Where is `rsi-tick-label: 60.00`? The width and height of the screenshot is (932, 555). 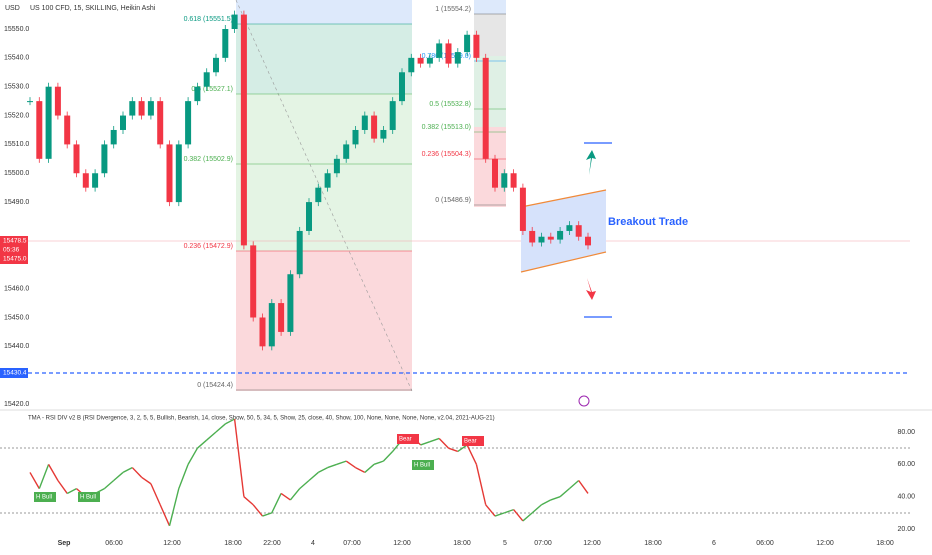 rsi-tick-label: 60.00 is located at coordinates (906, 464).